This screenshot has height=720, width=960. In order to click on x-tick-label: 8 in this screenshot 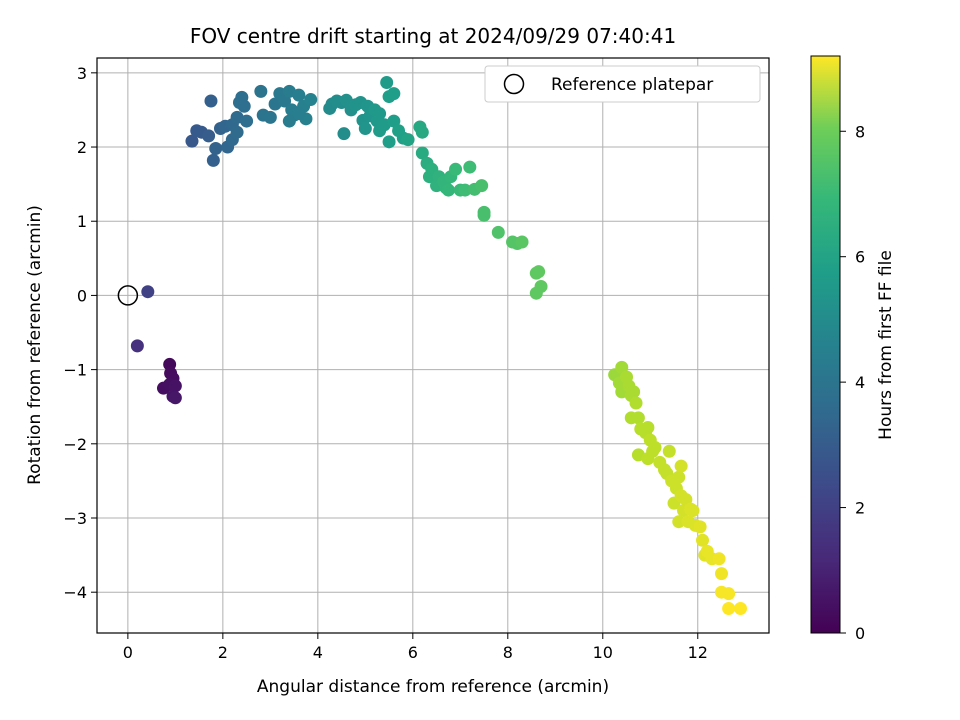, I will do `click(508, 652)`.